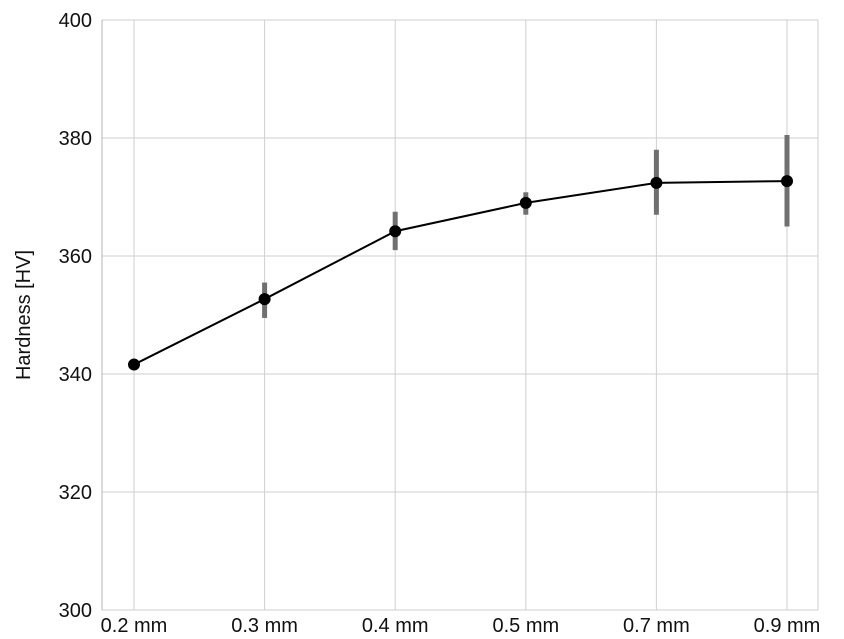 The height and width of the screenshot is (639, 844). Describe the element at coordinates (75, 257) in the screenshot. I see `y-tick-label: 360` at that location.